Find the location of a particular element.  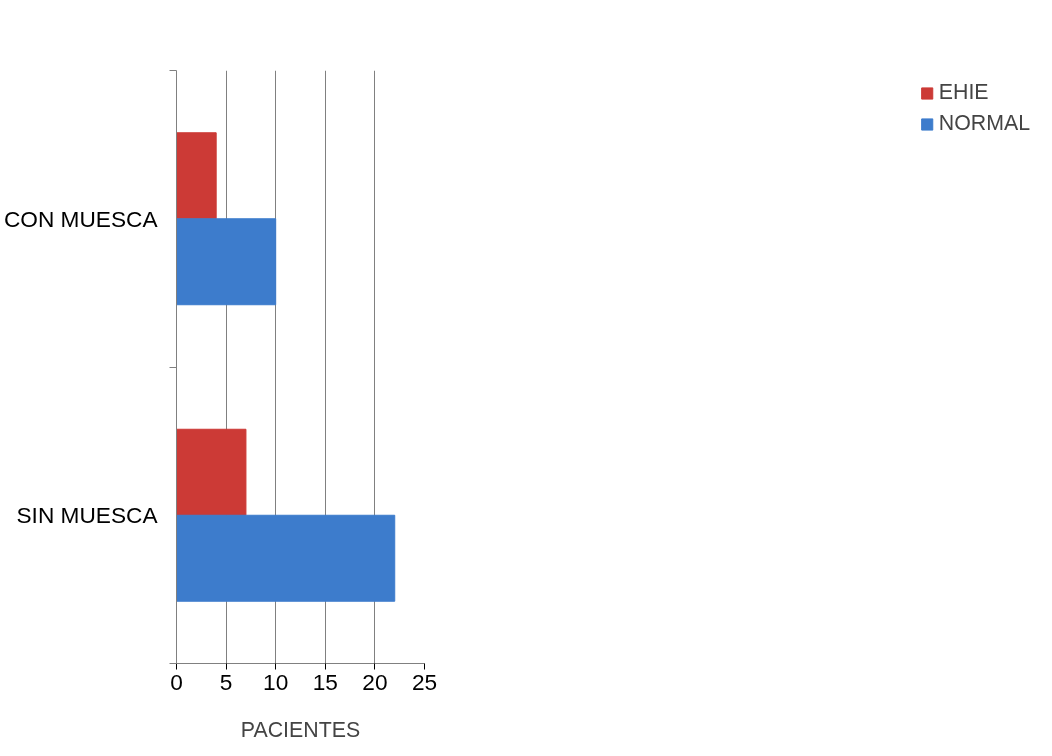

y-tick-label: SIN MUESCA is located at coordinates (87, 515).